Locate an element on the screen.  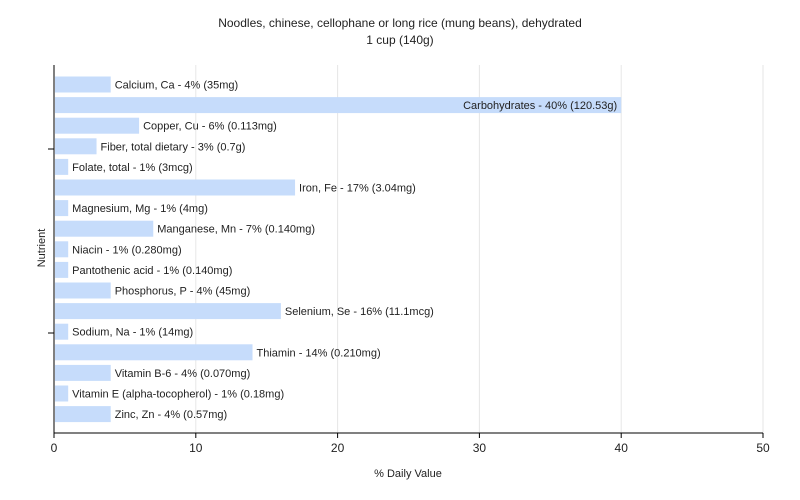
chart-subtitle: 1 cup (140g) is located at coordinates (399, 40).